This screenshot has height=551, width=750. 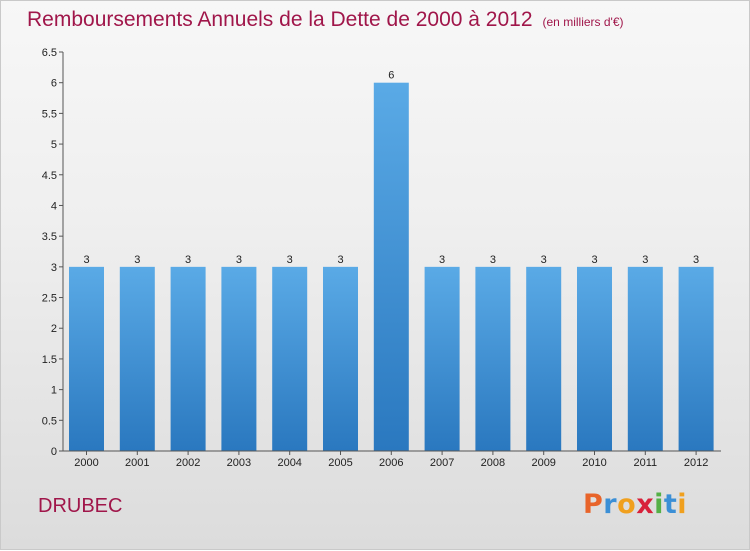 I want to click on bar-2010, so click(x=594, y=358).